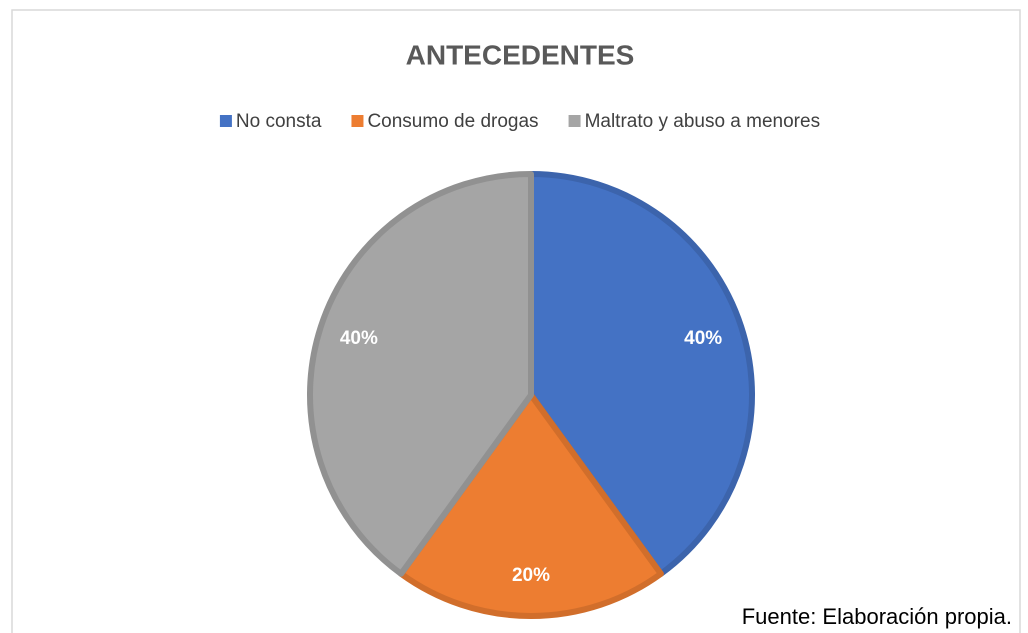 The width and height of the screenshot is (1028, 633). Describe the element at coordinates (877, 616) in the screenshot. I see `source-note: Fuente: Elaboración propia.` at that location.